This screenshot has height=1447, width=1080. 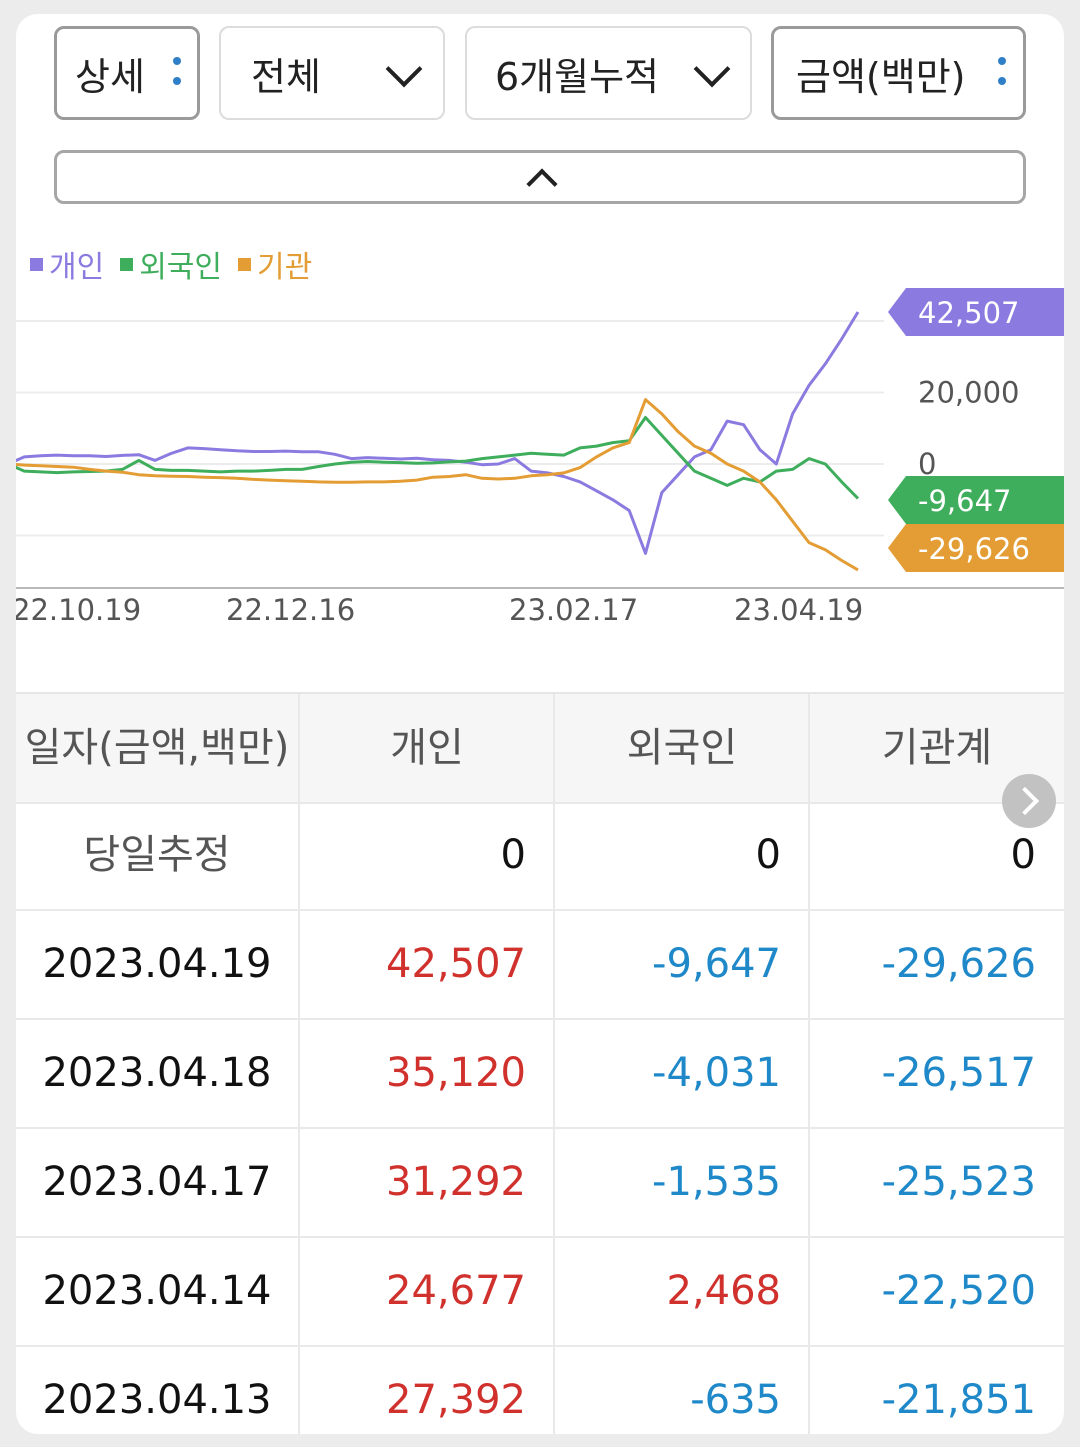 What do you see at coordinates (540, 1074) in the screenshot?
I see `table-row: 2023.04.18 35,120 -4,031 -26,517` at bounding box center [540, 1074].